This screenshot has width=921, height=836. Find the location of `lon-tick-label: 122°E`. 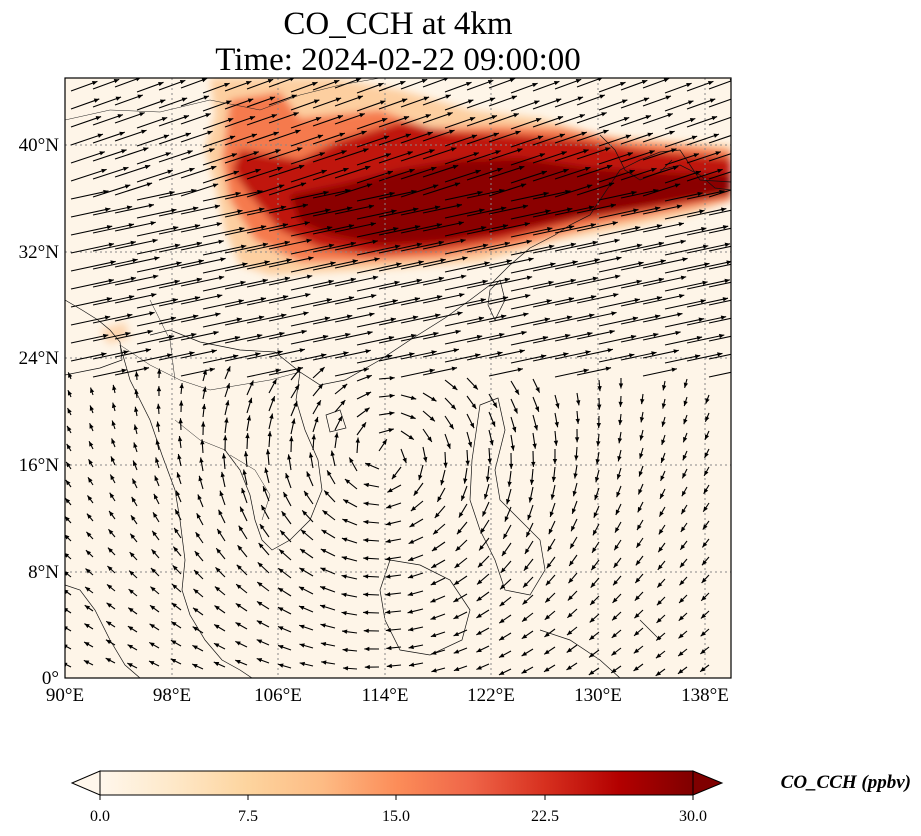

lon-tick-label: 122°E is located at coordinates (491, 695).